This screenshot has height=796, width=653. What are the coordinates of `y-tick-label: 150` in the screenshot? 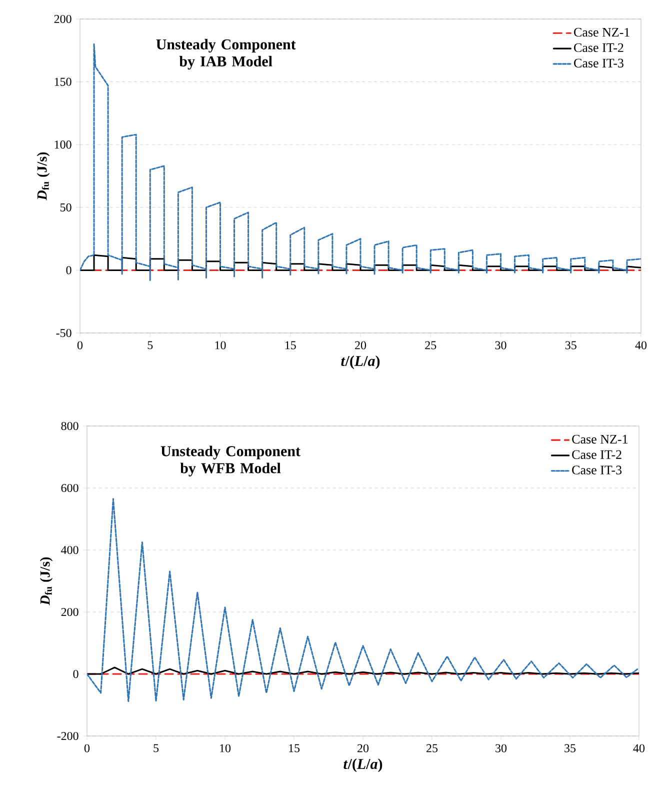 It's located at (63, 82).